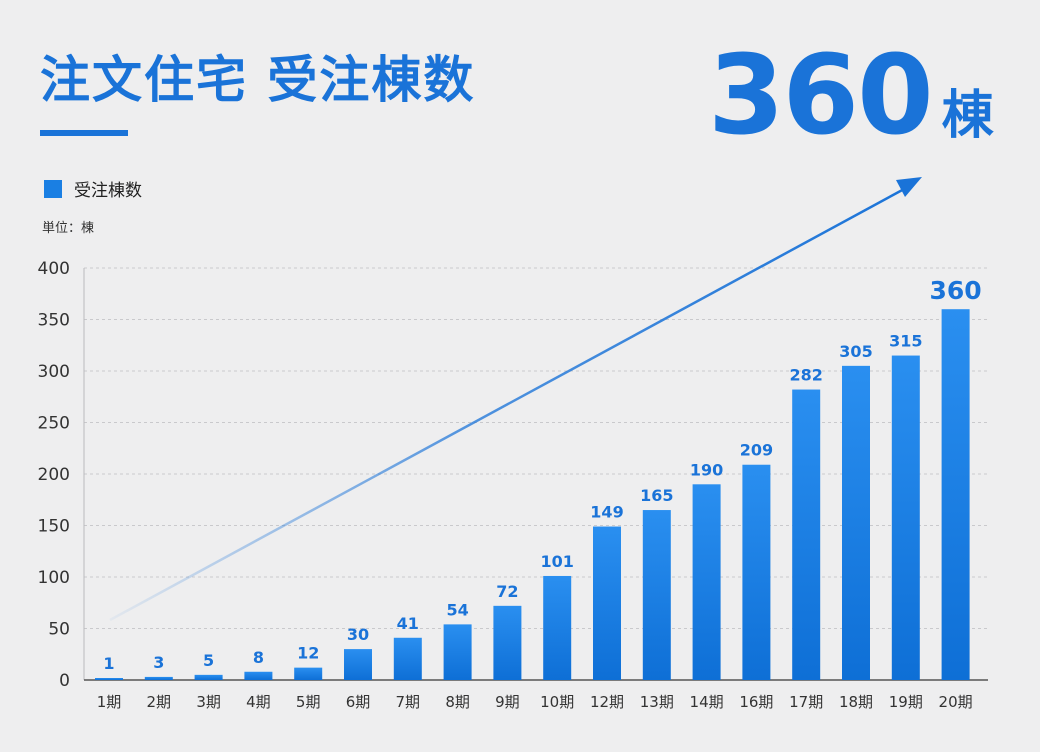 The image size is (1040, 752). What do you see at coordinates (707, 702) in the screenshot?
I see `x-tick-label: 14期` at bounding box center [707, 702].